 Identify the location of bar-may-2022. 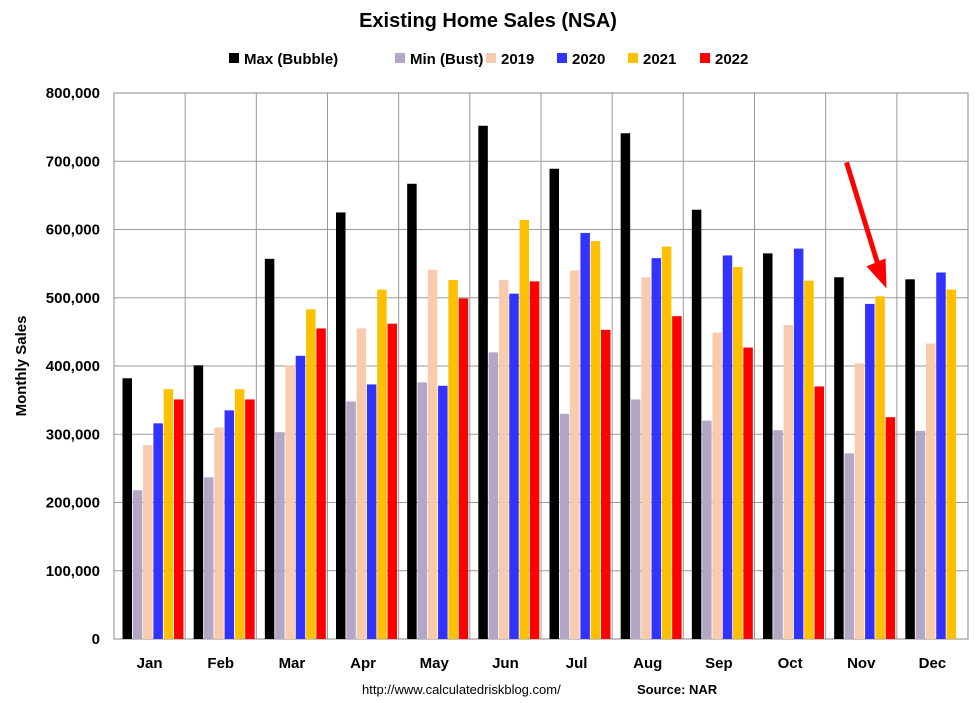
(463, 468).